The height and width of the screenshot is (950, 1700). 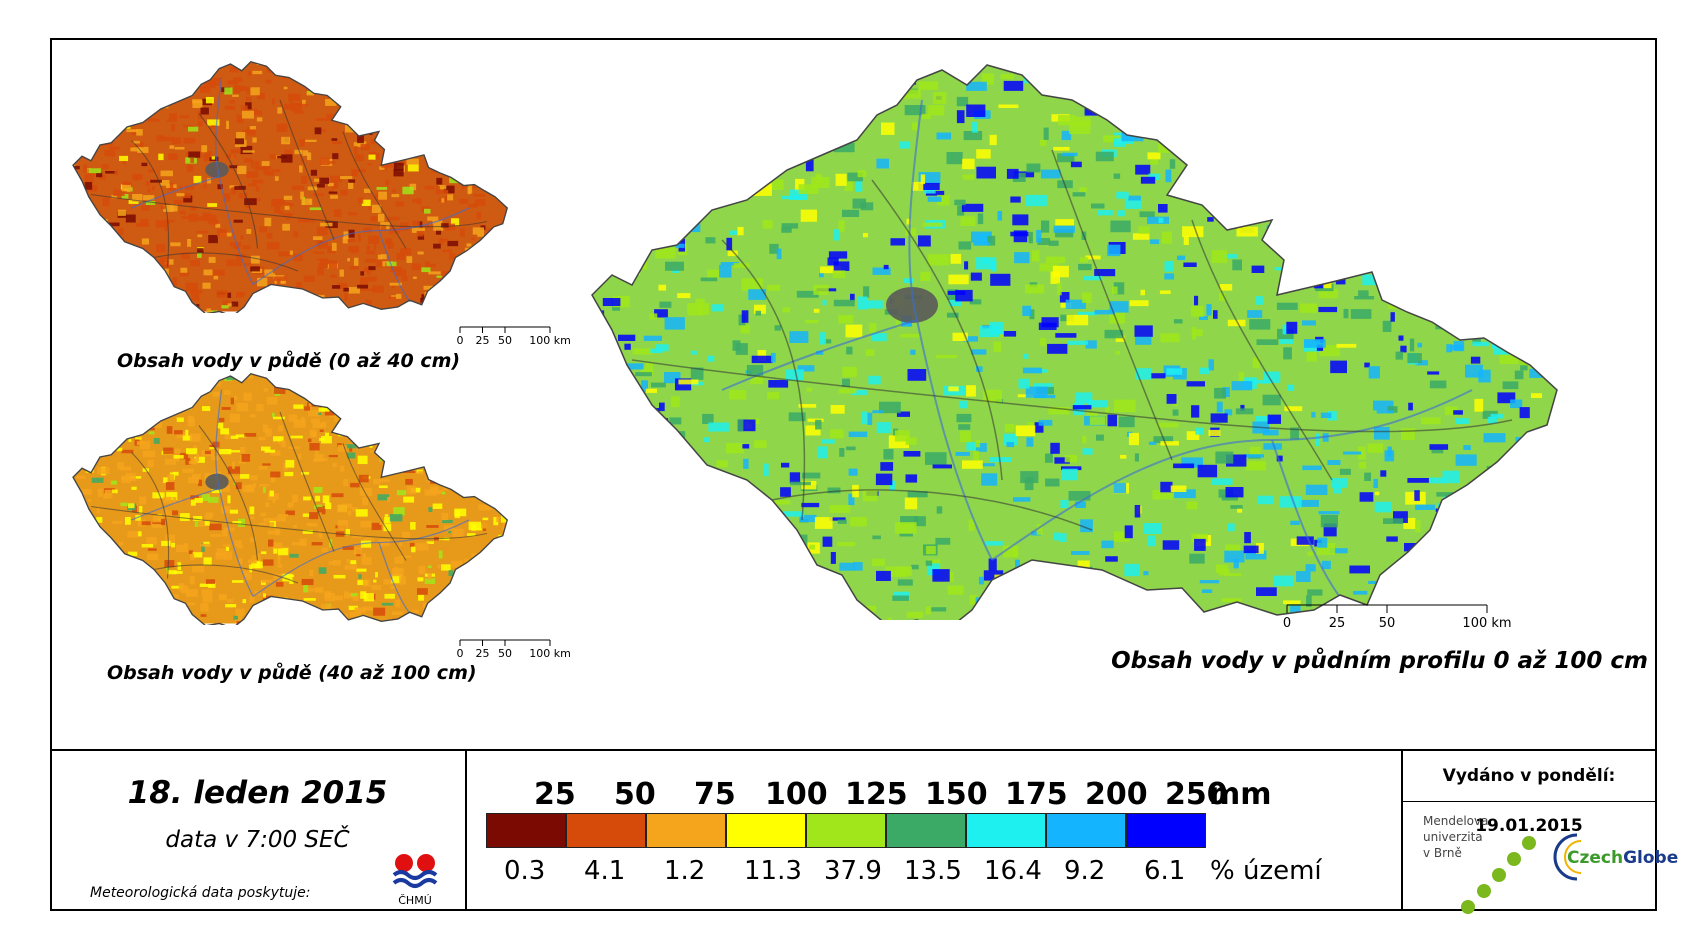 I want to click on mendel-line: univerzita, so click(x=1453, y=837).